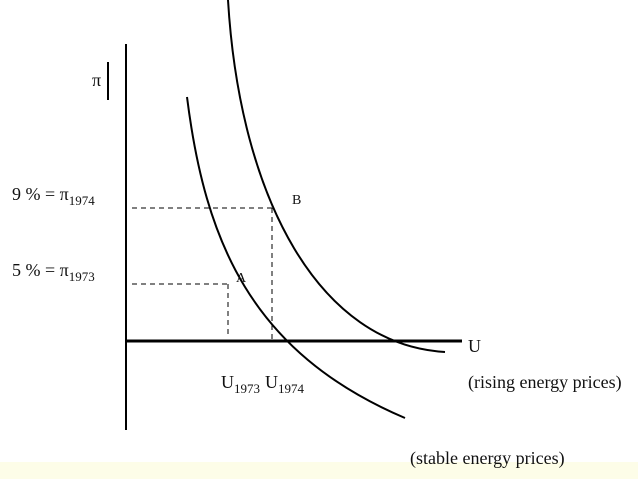 The height and width of the screenshot is (479, 638). Describe the element at coordinates (545, 382) in the screenshot. I see `curve-label: (rising energy prices)` at that location.